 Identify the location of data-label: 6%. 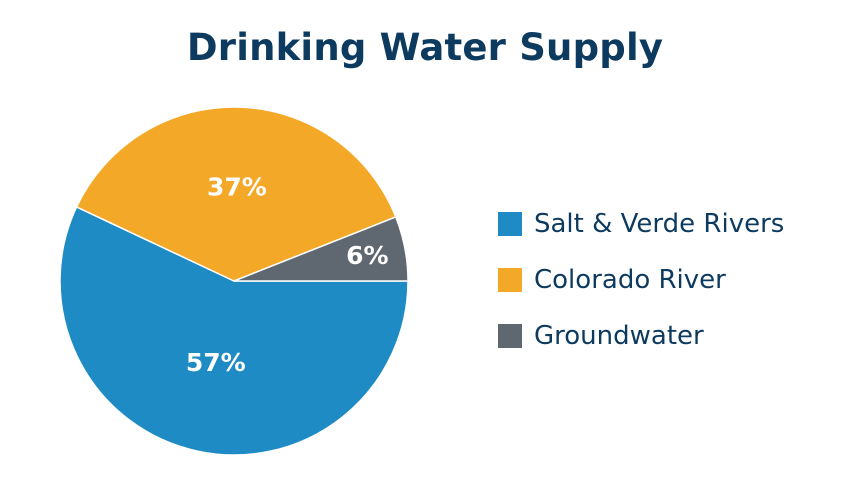
(367, 255).